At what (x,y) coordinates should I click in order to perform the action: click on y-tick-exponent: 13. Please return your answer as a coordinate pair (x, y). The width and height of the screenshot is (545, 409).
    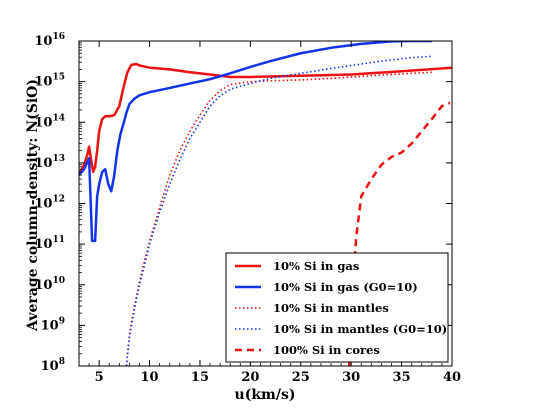
    Looking at the image, I should click on (58, 159).